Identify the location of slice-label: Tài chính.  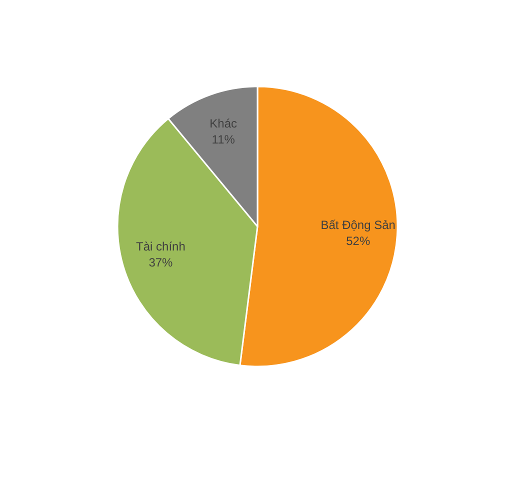
(161, 247).